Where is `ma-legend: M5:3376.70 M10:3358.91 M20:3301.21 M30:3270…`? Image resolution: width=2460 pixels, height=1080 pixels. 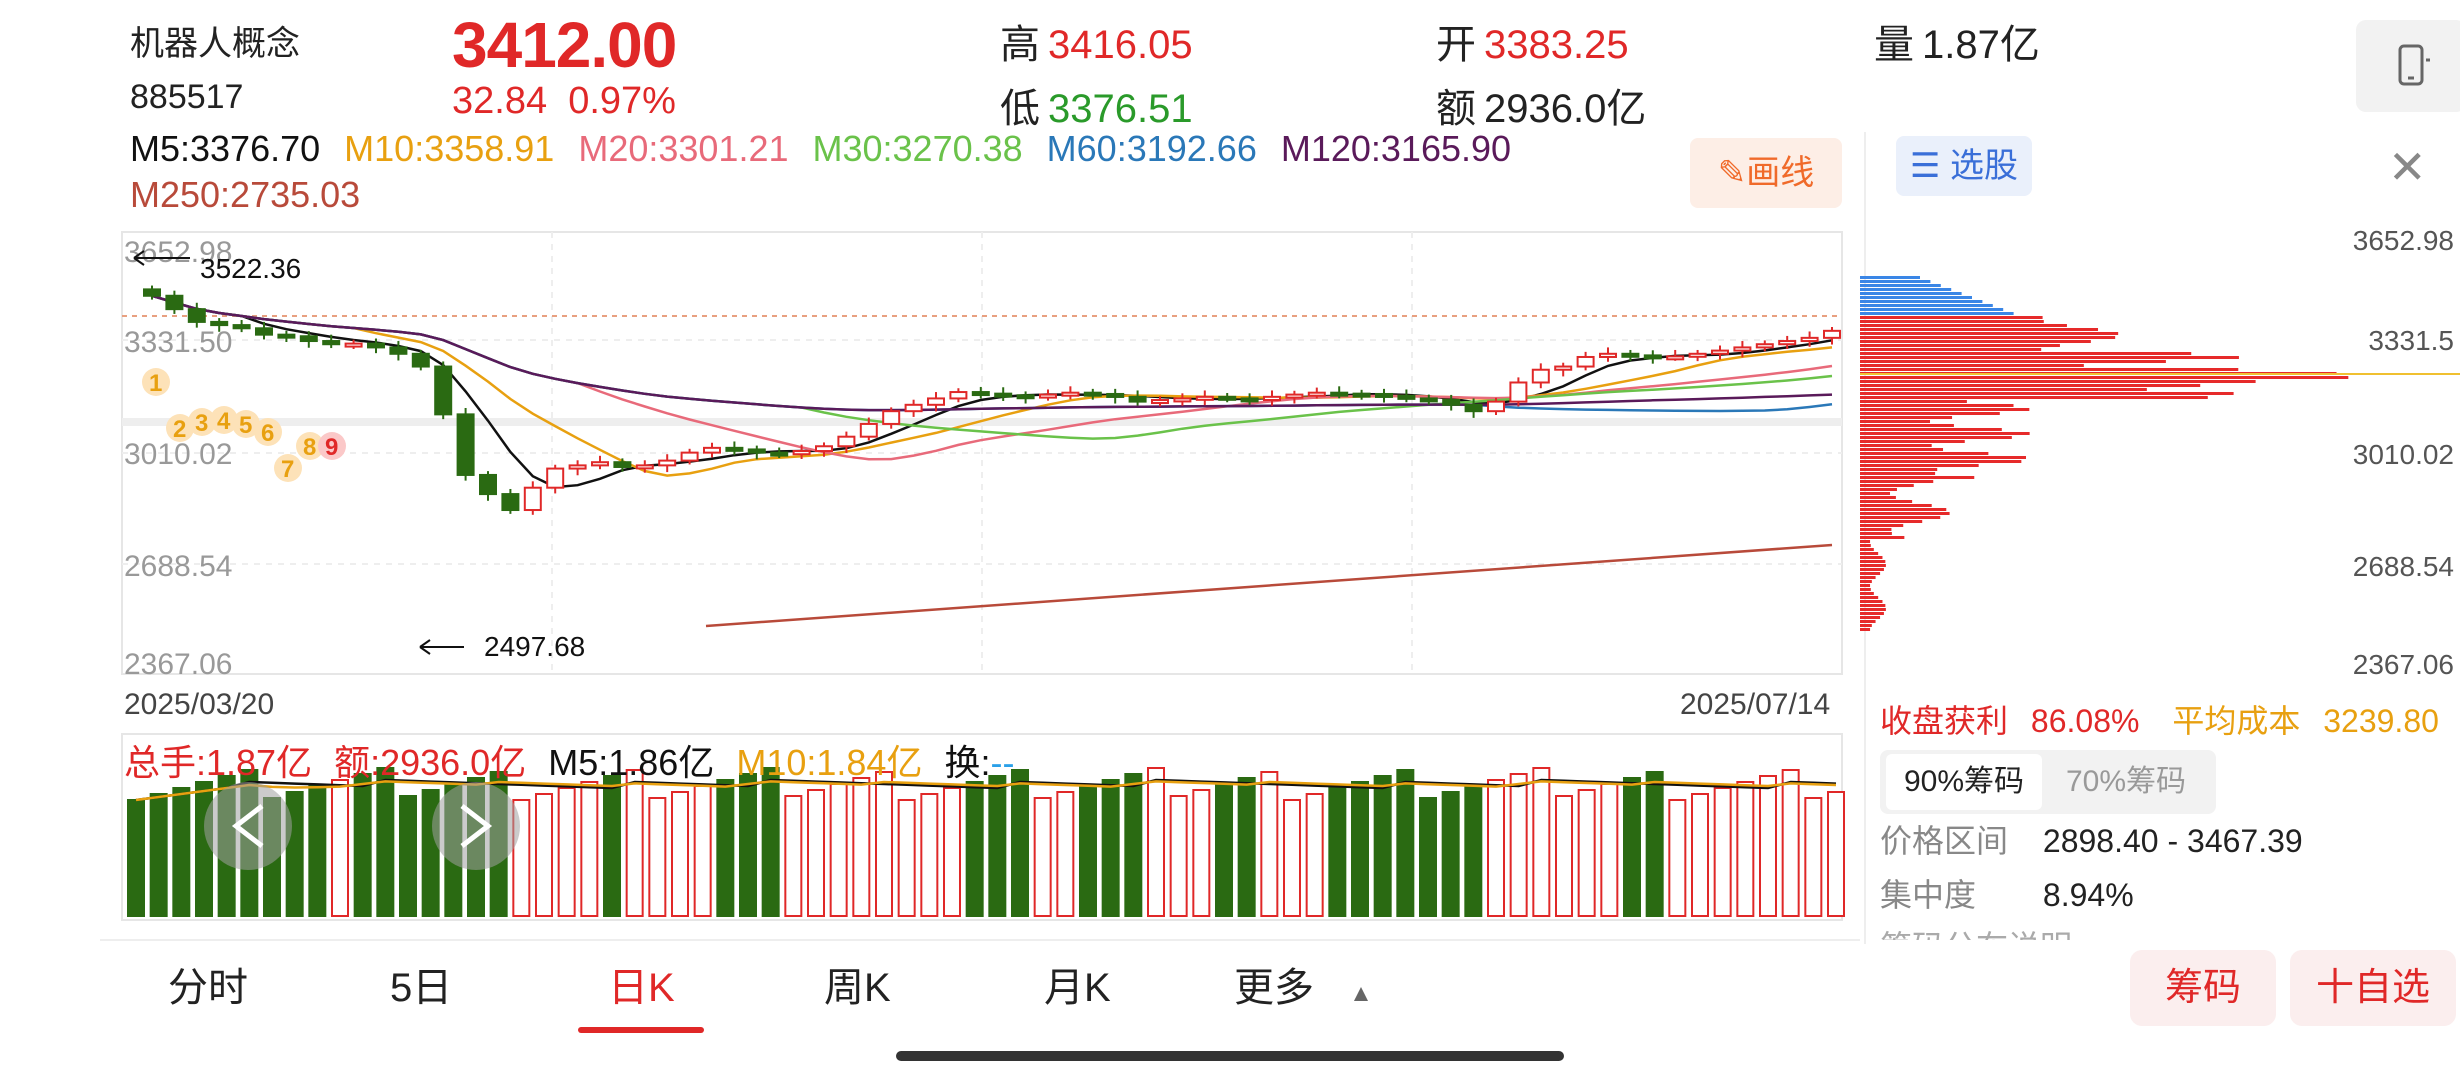 ma-legend: M5:3376.70 M10:3358.91 M20:3301.21 M30:3270… is located at coordinates (832, 149).